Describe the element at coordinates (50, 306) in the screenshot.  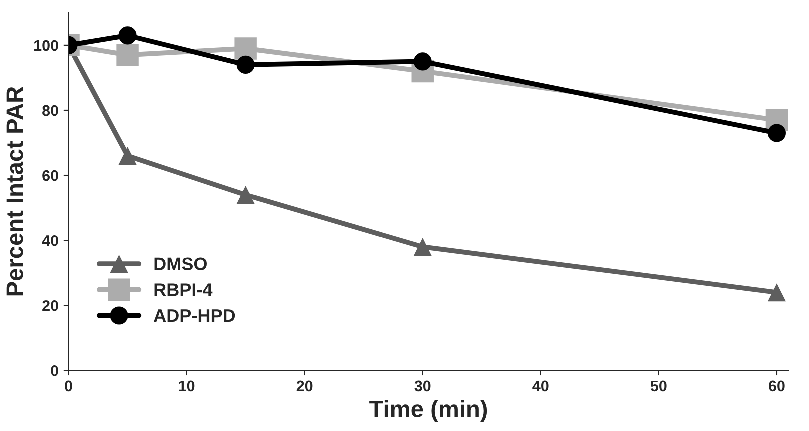
I see `y-tick-label: 20` at that location.